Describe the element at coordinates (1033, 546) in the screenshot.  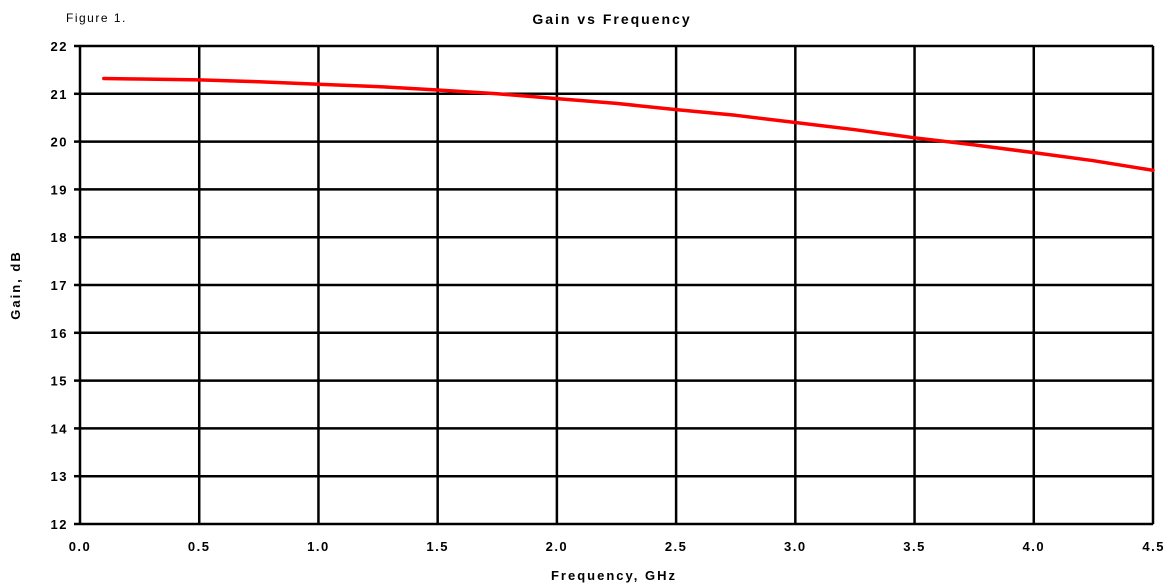
I see `x-tick-label: 4.0` at that location.